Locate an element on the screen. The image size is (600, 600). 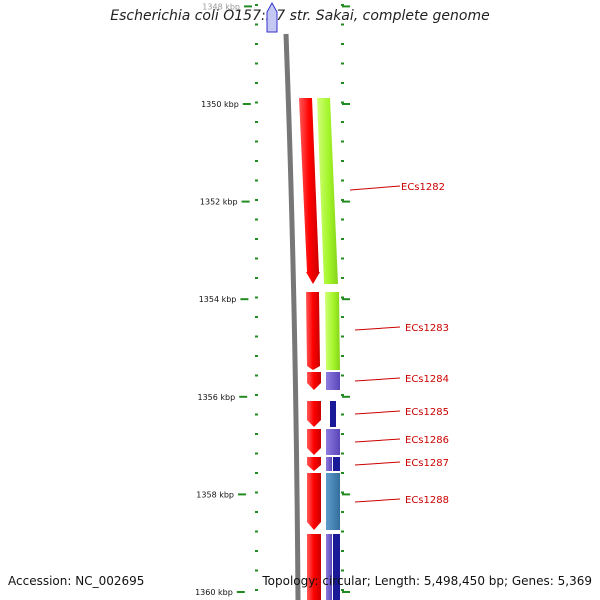
gene-label: ECs1287 is located at coordinates (427, 463).